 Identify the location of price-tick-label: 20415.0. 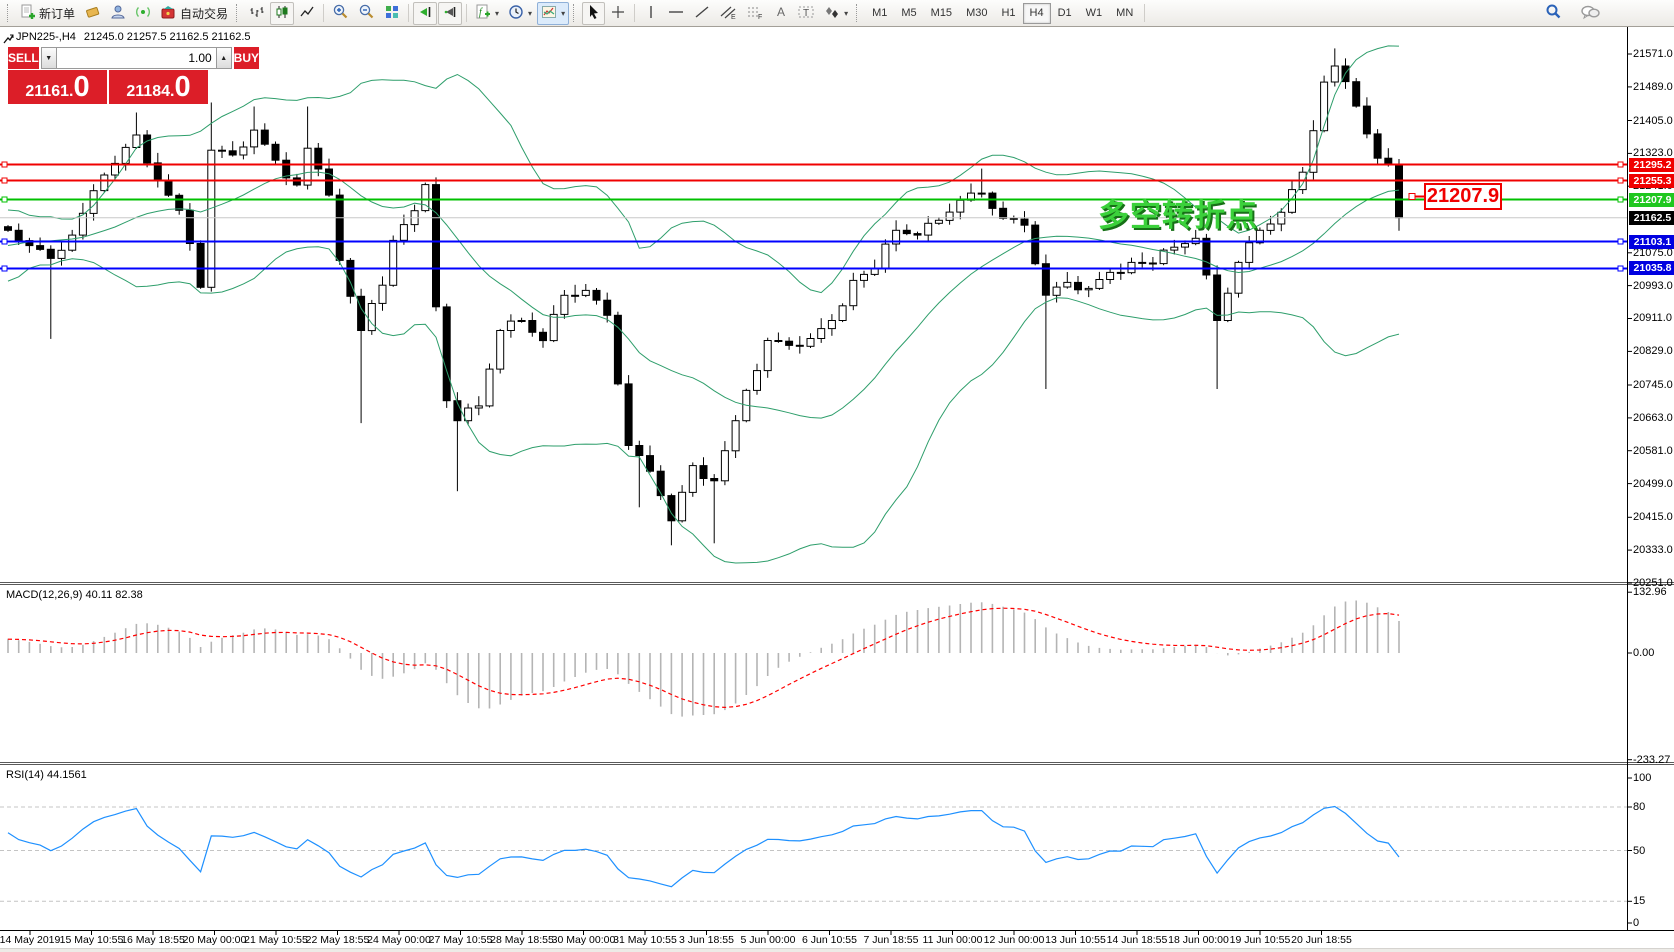
(1653, 517).